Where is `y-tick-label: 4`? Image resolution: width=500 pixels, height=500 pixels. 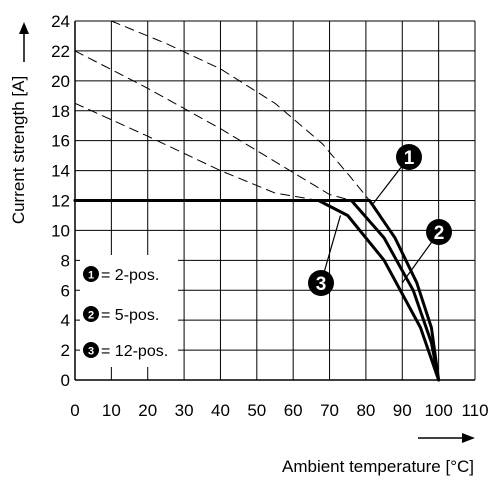
y-tick-label: 4 is located at coordinates (65, 320).